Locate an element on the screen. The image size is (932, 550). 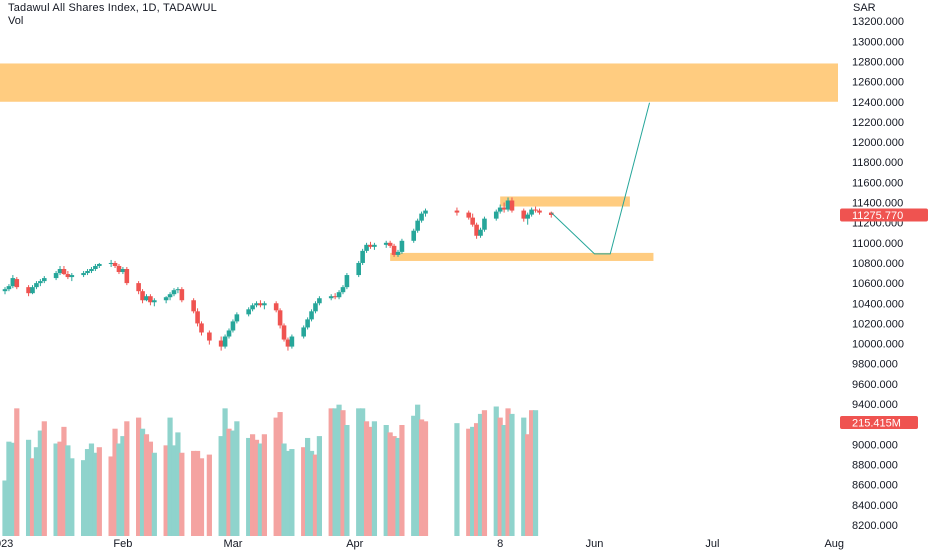
price-tick-label: 8800.000 is located at coordinates (875, 465).